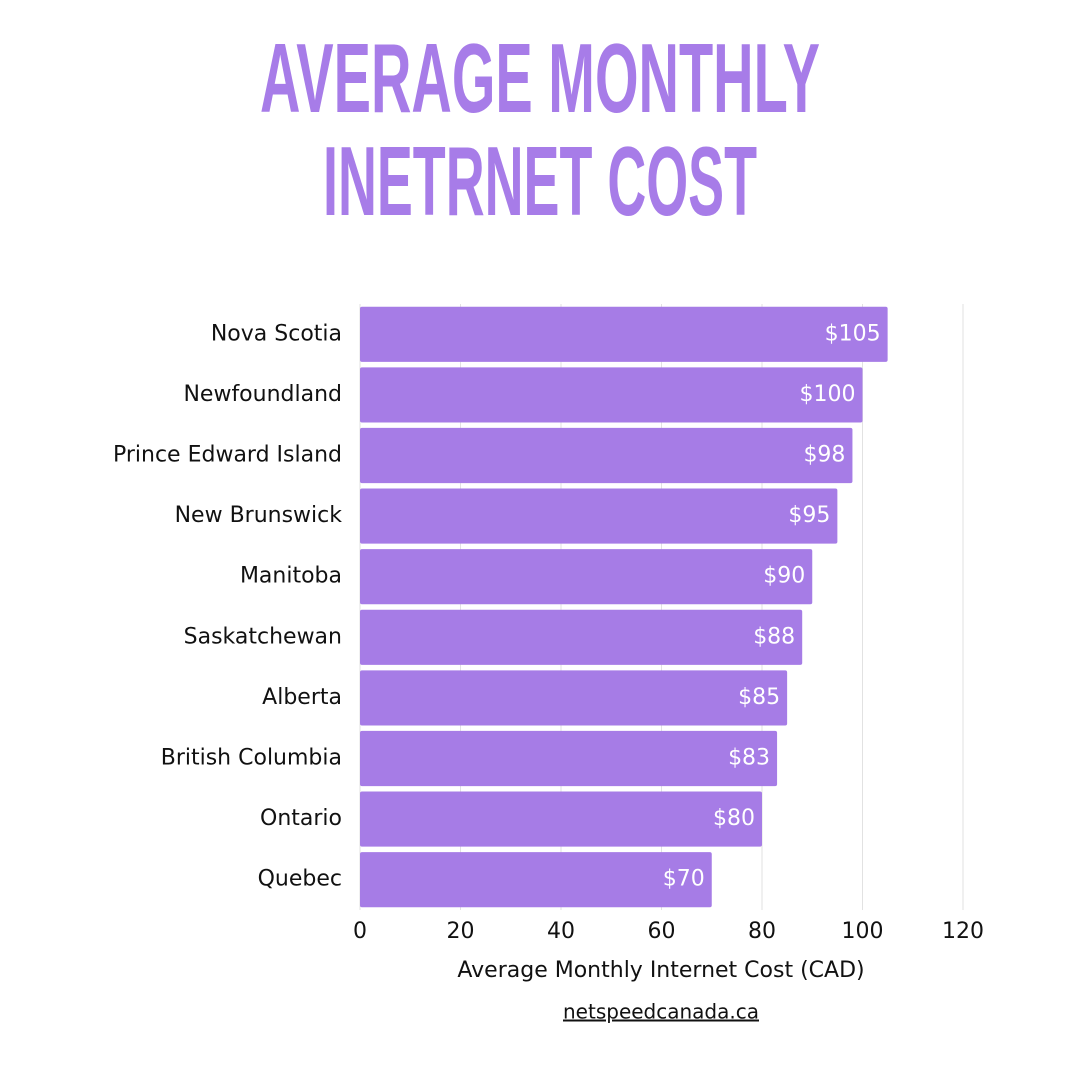 The height and width of the screenshot is (1080, 1080). What do you see at coordinates (759, 697) in the screenshot?
I see `value-label: $85` at bounding box center [759, 697].